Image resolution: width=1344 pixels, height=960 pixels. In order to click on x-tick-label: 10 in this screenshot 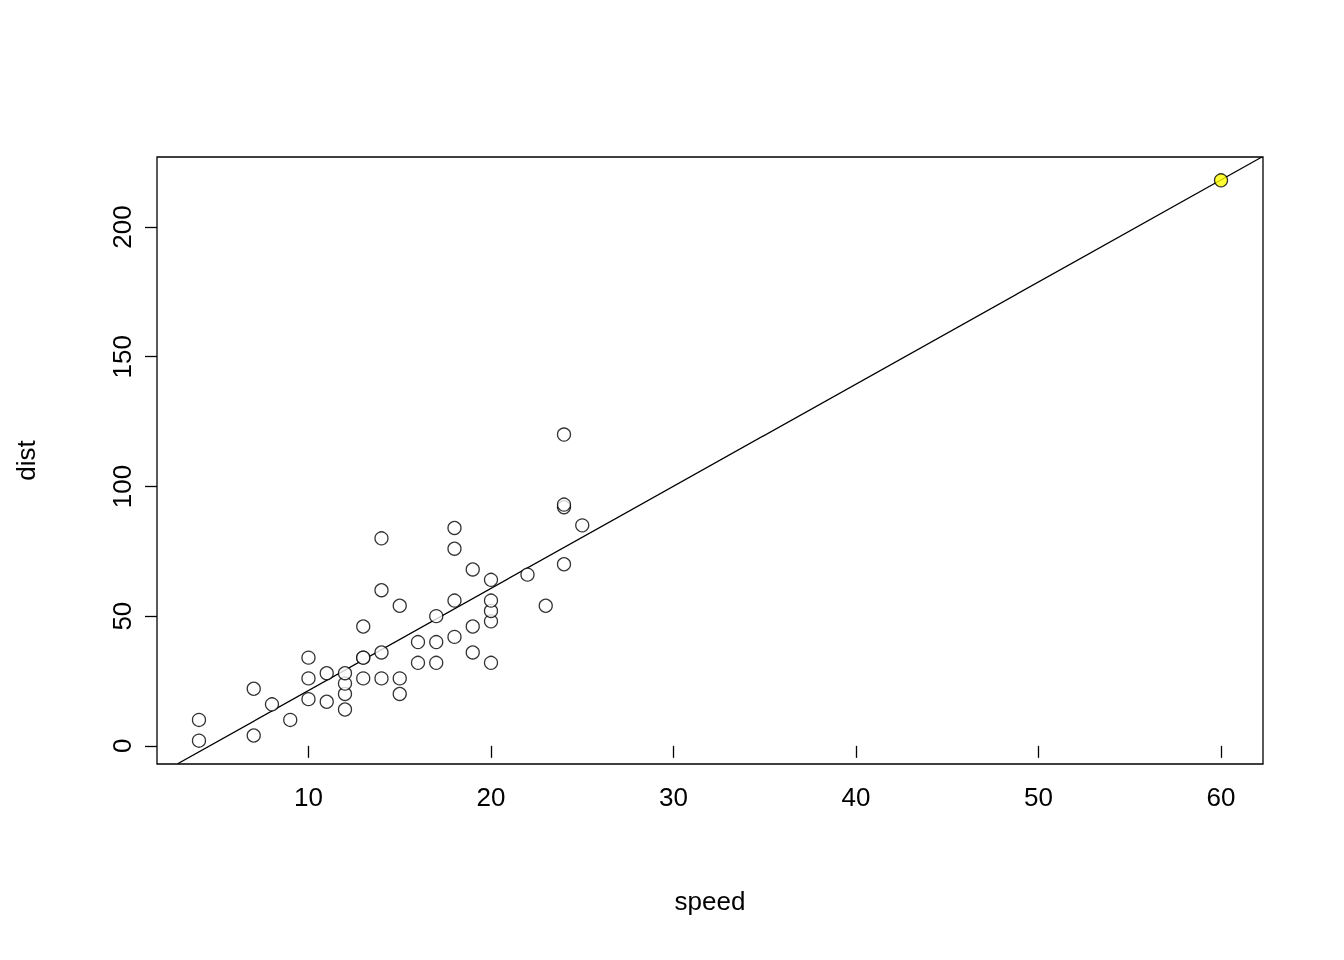, I will do `click(308, 797)`.